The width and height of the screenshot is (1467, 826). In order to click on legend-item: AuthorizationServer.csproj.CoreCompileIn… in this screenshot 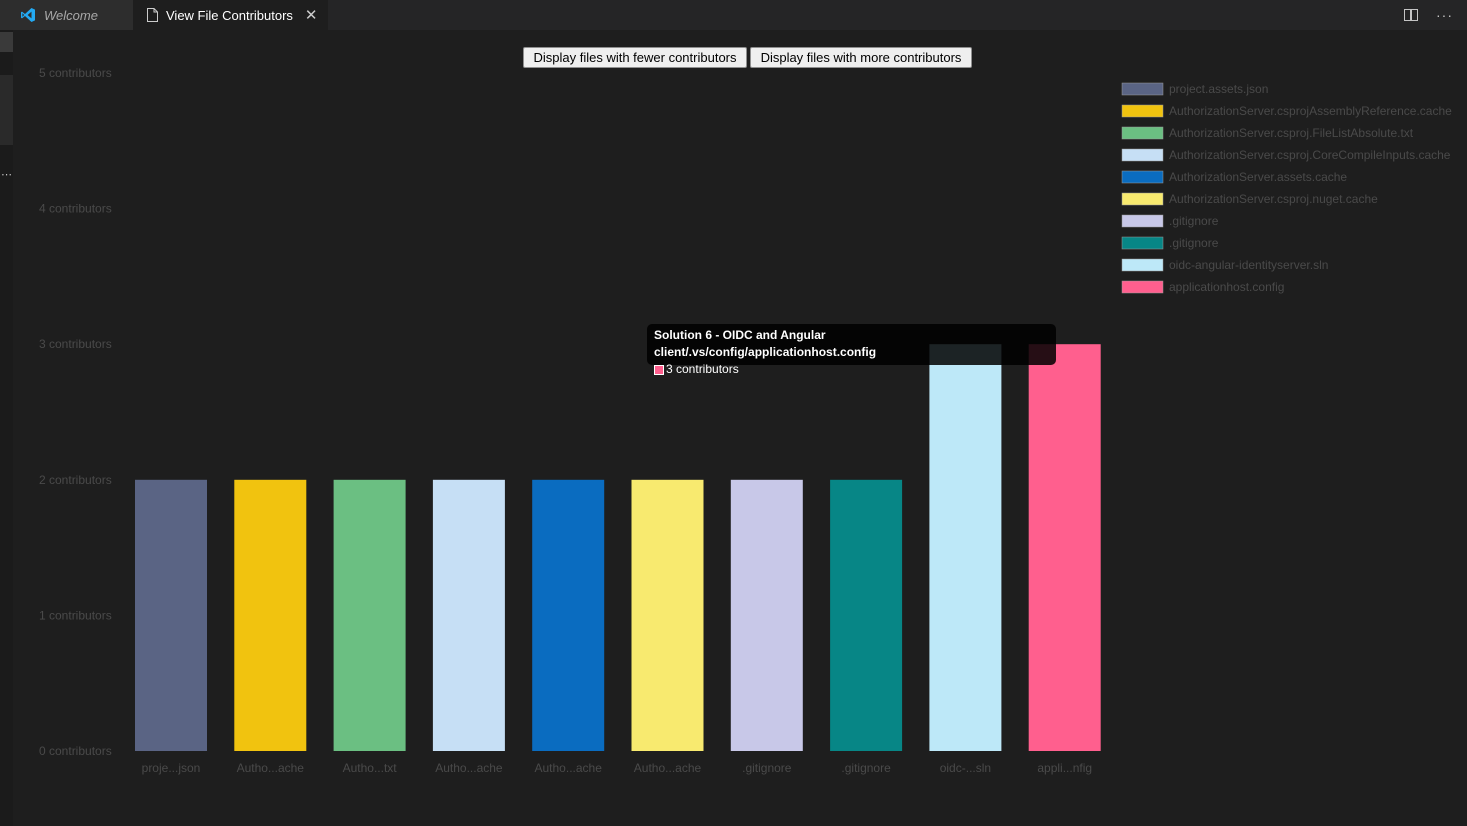, I will do `click(1310, 155)`.